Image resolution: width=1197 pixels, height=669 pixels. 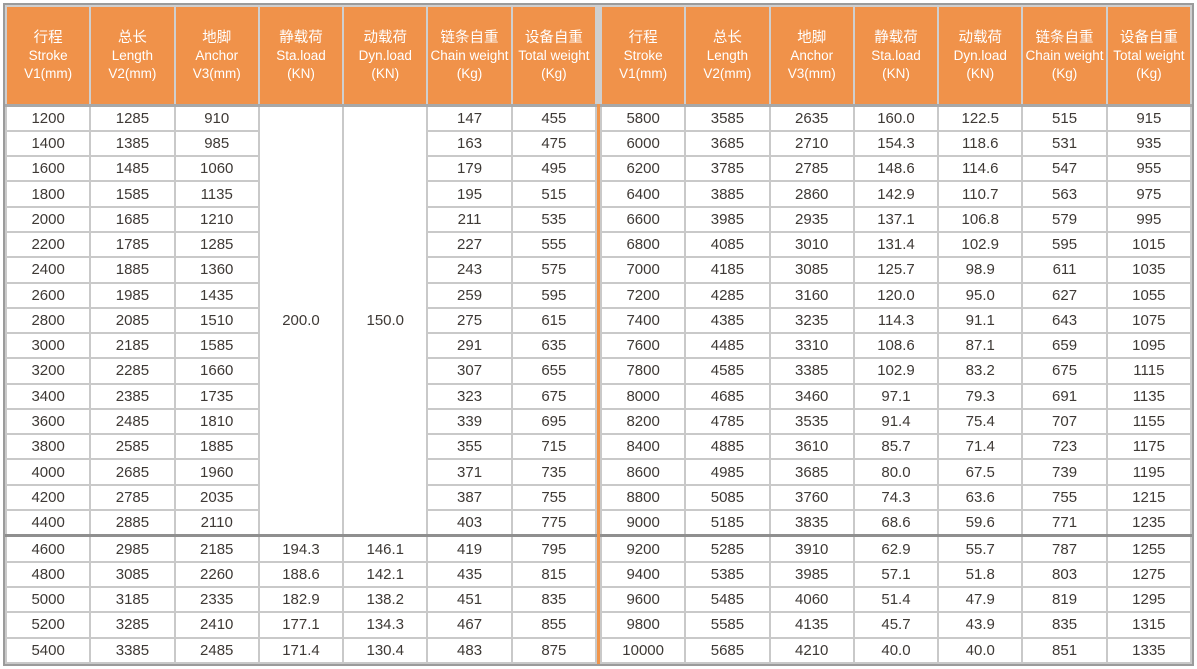 I want to click on cell-chain-weight: 259, so click(x=469, y=295).